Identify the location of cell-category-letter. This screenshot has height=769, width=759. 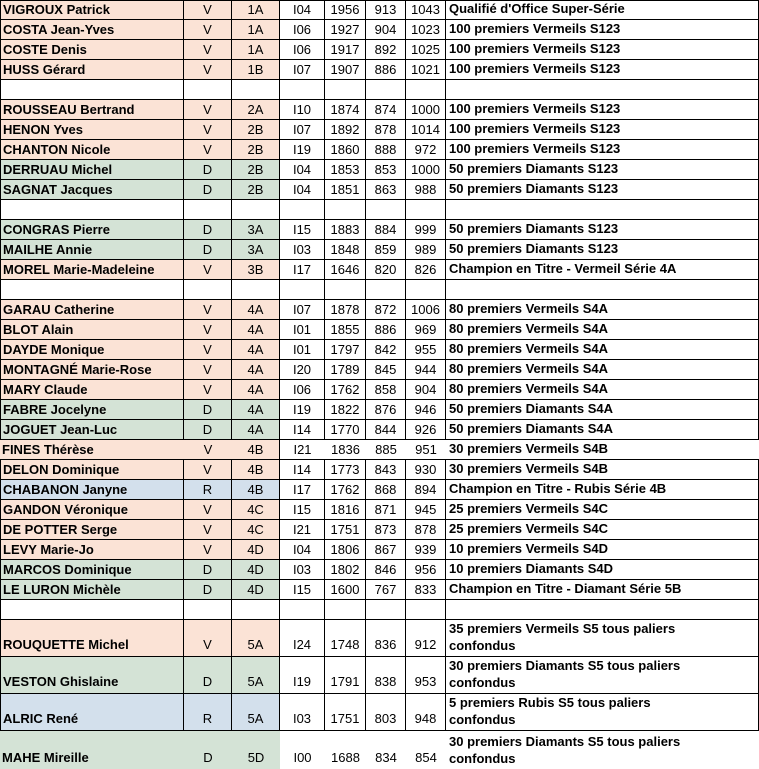
(208, 290).